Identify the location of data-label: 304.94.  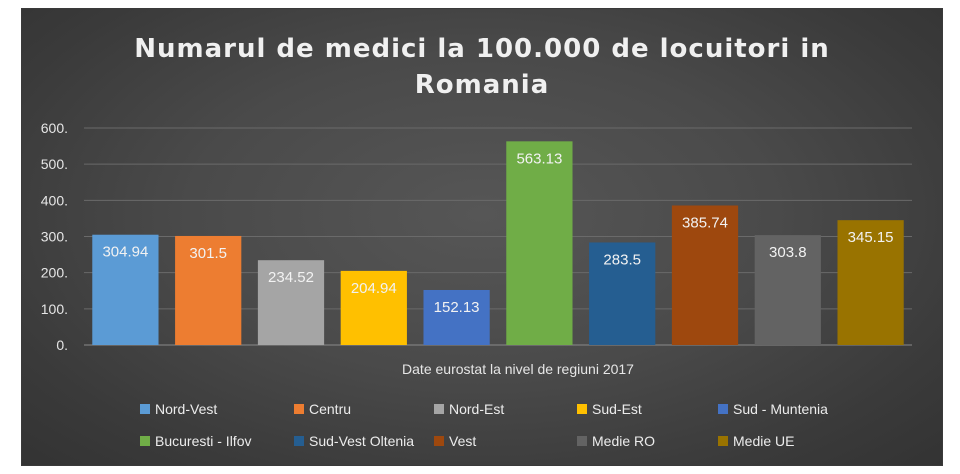
(125, 252).